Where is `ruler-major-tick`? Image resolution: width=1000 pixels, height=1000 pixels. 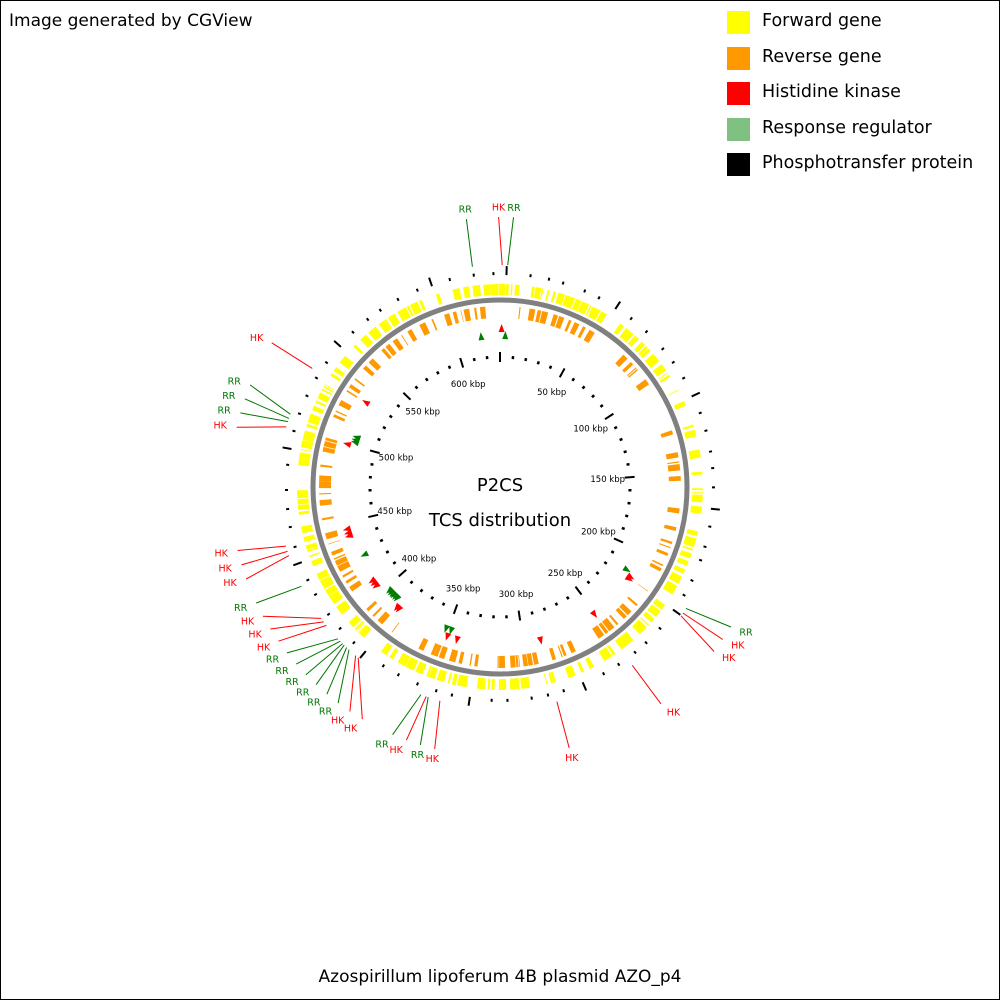
ruler-major-tick is located at coordinates (609, 416).